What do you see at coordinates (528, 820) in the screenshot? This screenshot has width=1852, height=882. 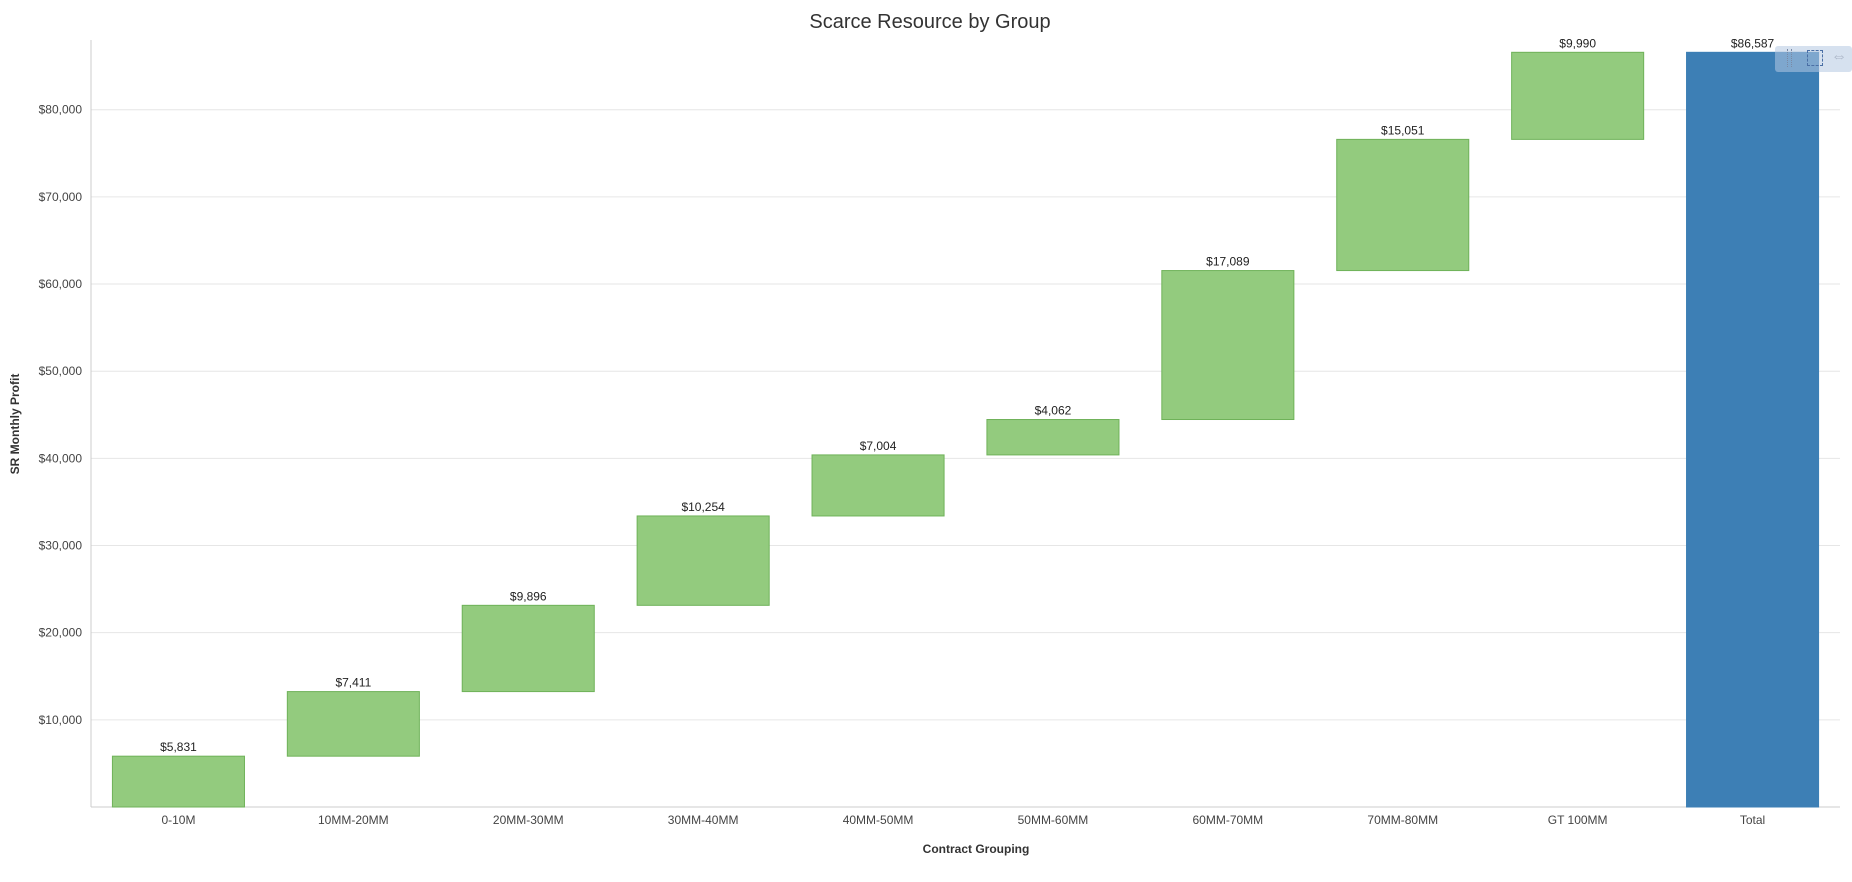 I see `x-tick-label: 20MM-30MM` at bounding box center [528, 820].